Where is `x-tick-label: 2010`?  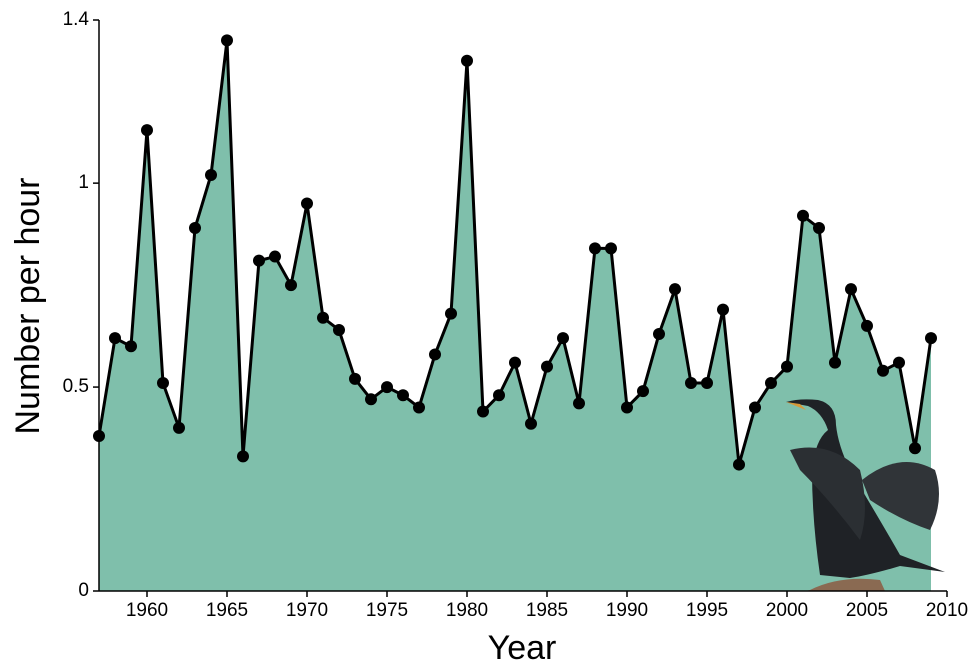 x-tick-label: 2010 is located at coordinates (947, 610).